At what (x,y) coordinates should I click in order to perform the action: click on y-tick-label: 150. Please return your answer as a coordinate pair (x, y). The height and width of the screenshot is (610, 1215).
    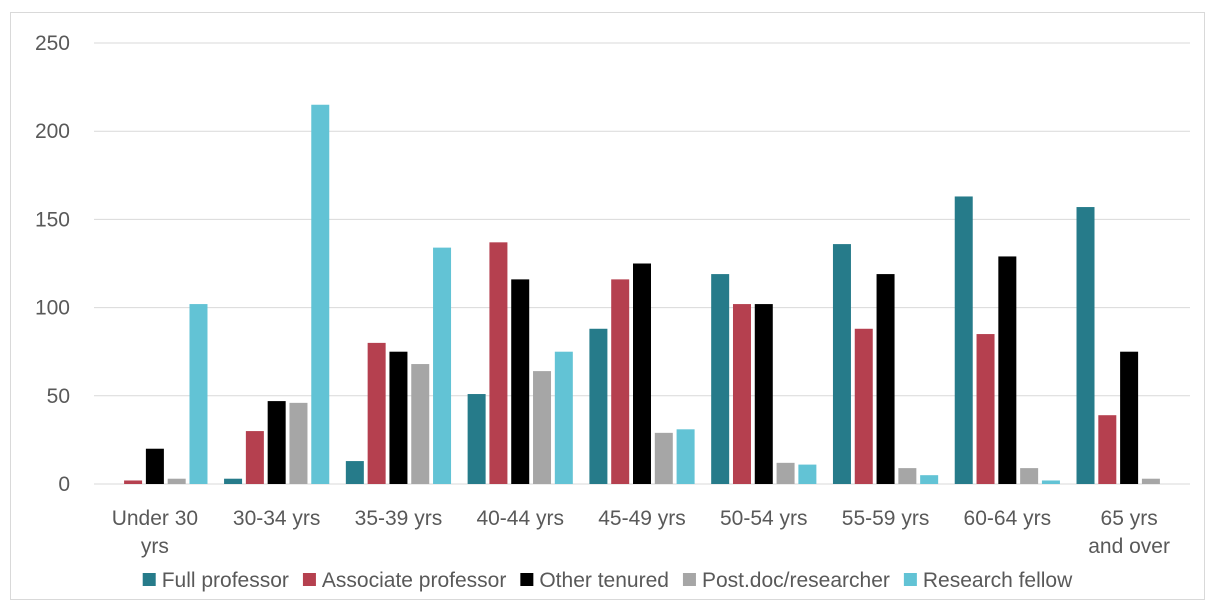
    Looking at the image, I should click on (52, 219).